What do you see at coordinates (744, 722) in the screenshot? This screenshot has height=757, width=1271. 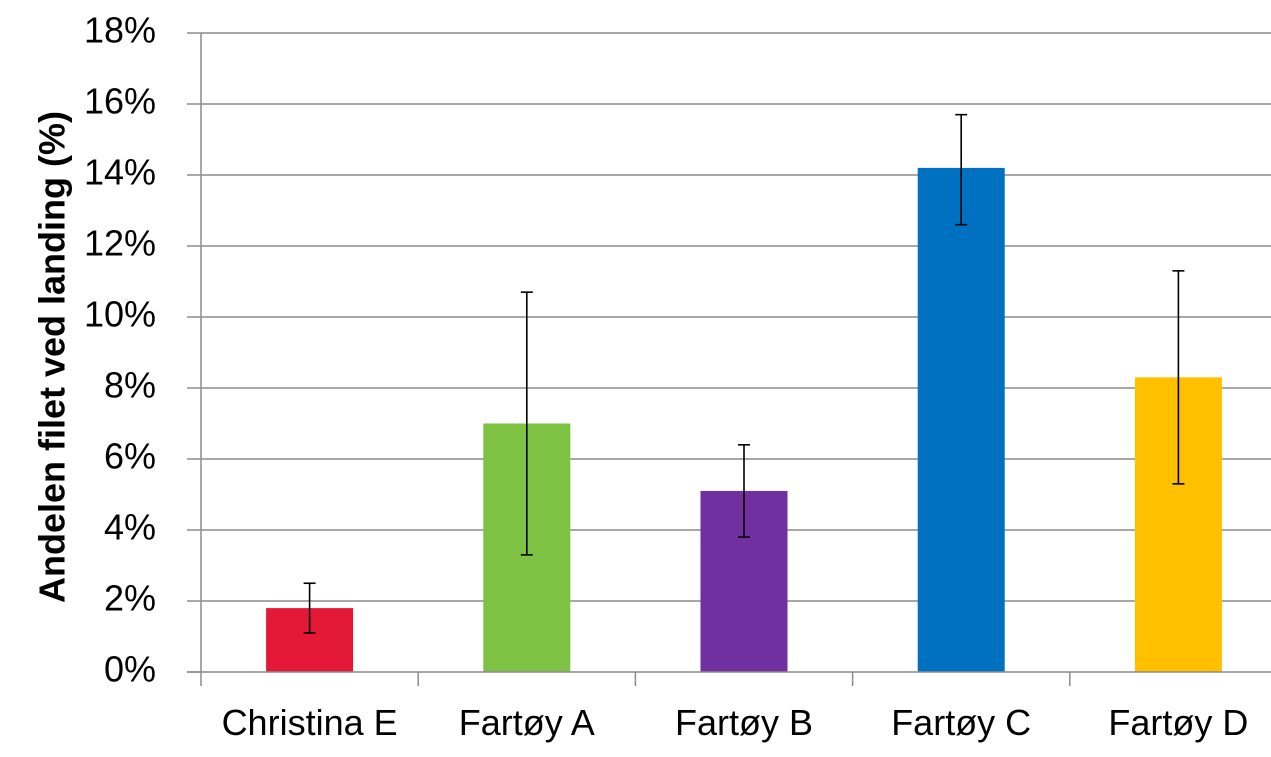 I see `x-tick-label: Fartøy B` at bounding box center [744, 722].